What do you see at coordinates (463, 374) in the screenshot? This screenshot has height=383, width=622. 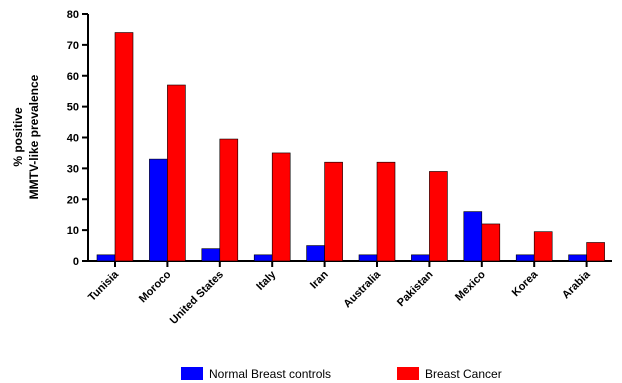 I see `legend-label: Breast Cancer` at bounding box center [463, 374].